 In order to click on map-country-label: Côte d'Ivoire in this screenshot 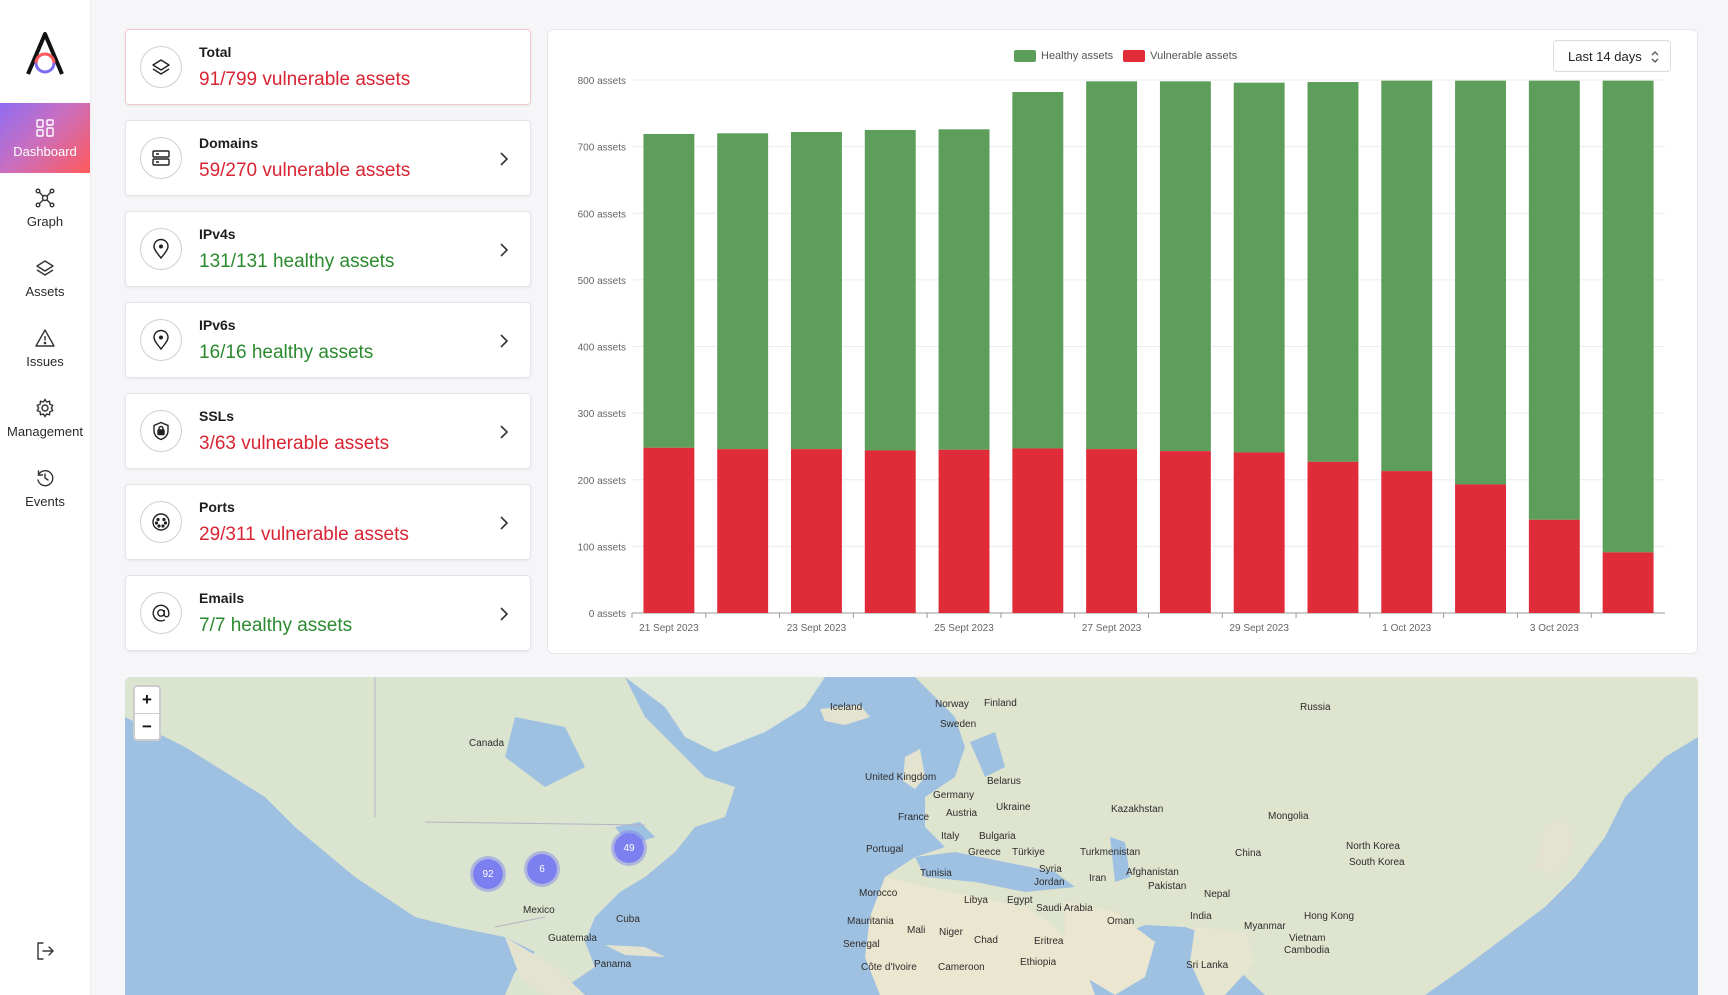, I will do `click(889, 967)`.